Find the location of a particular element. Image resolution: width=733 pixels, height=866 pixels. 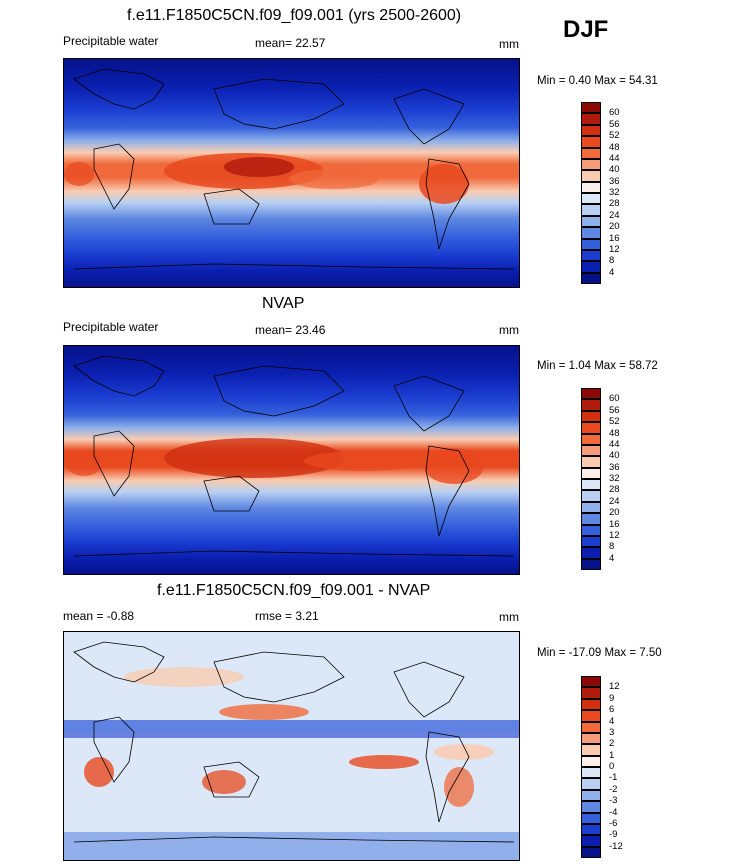

panel-2-colorbar-tick-label: 12 is located at coordinates (614, 535).